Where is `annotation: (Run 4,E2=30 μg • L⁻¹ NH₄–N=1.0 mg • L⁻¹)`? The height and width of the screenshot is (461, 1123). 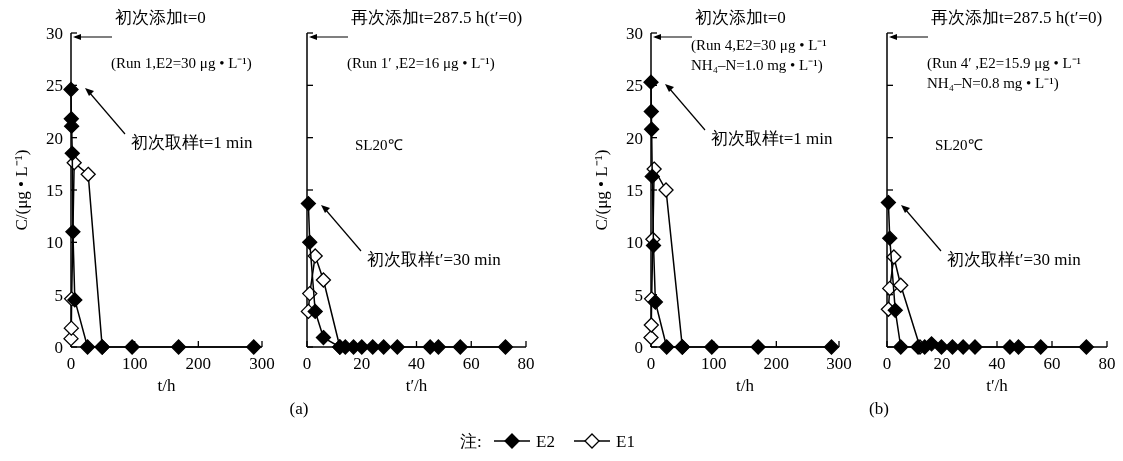 annotation: (Run 4,E2=30 μg • L⁻¹ NH₄–N=1.0 mg • L⁻¹) is located at coordinates (759, 55).